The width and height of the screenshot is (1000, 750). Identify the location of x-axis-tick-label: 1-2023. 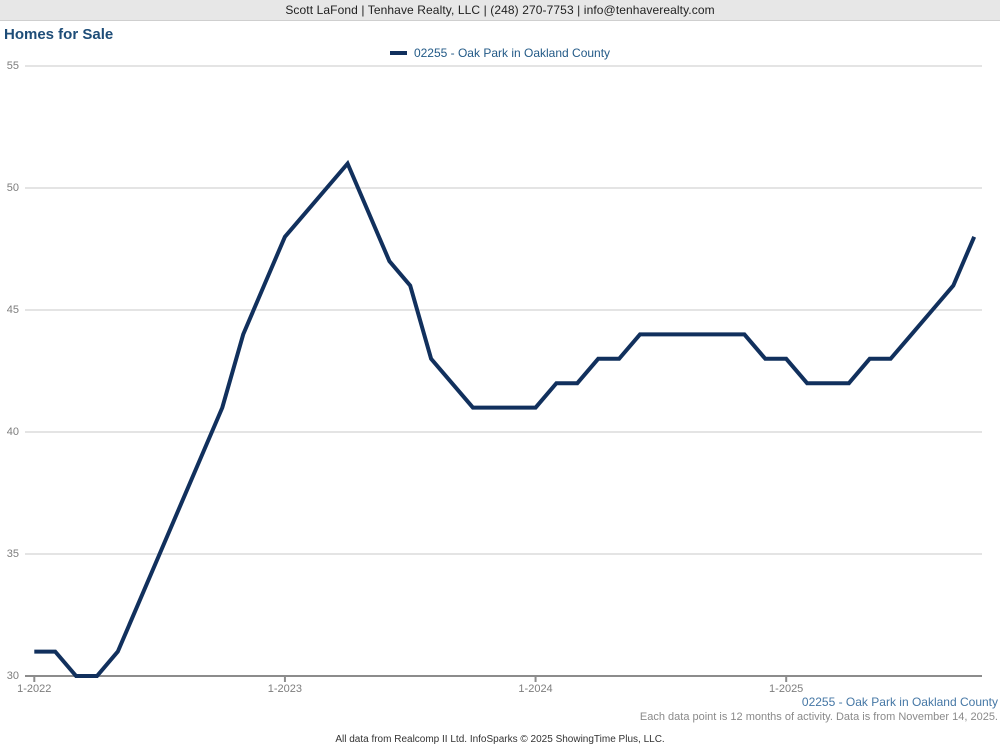
(285, 689).